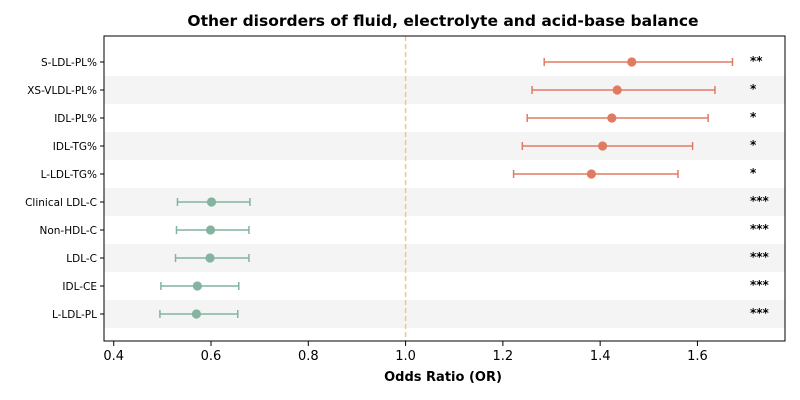  Describe the element at coordinates (75, 119) in the screenshot. I see `y-tick-label: IDL-PL%` at that location.